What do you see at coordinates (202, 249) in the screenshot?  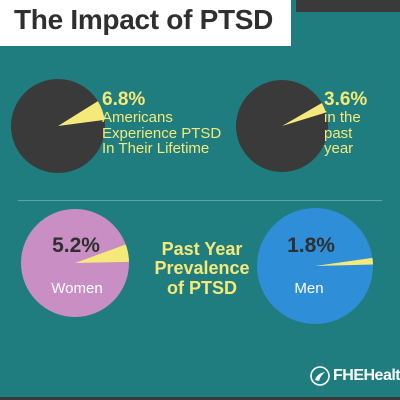 I see `prevalence-label-line-1: Past Year` at bounding box center [202, 249].